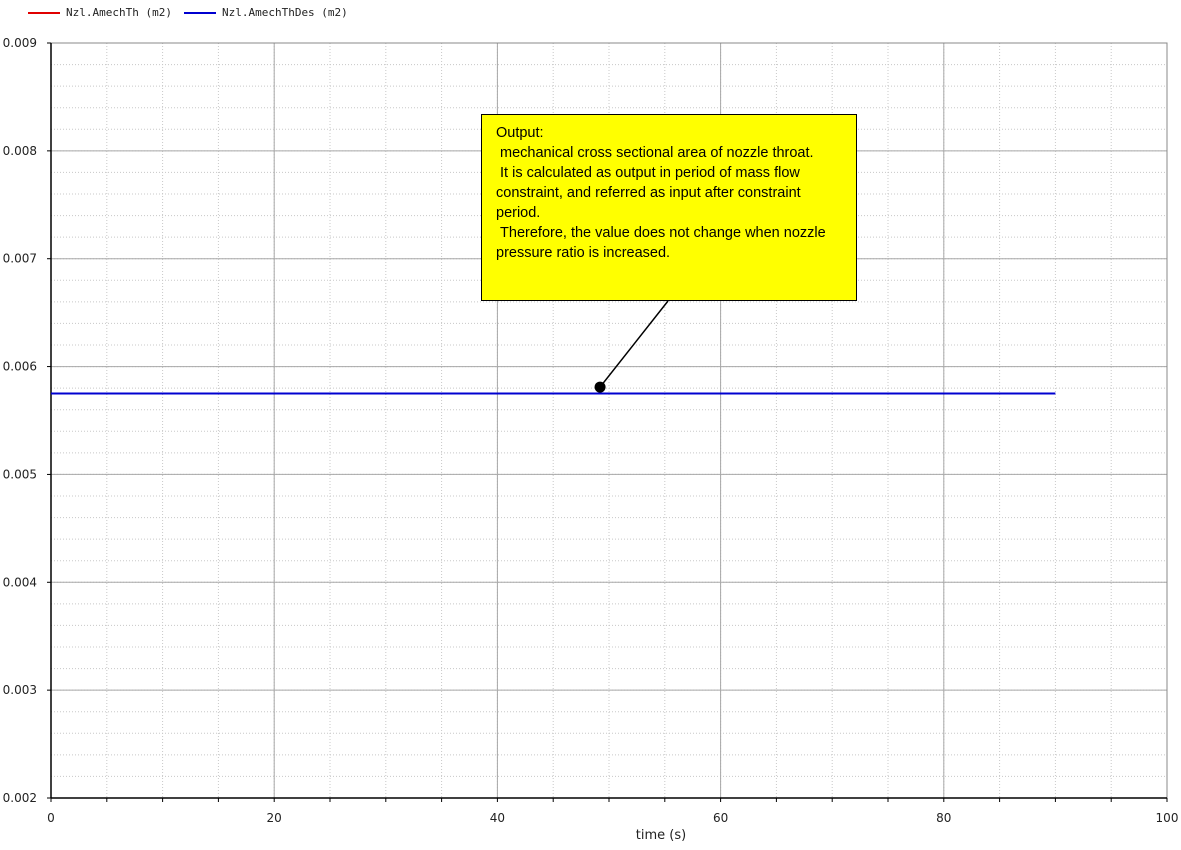 The width and height of the screenshot is (1181, 850). I want to click on legend-swatch-blue, so click(199, 12).